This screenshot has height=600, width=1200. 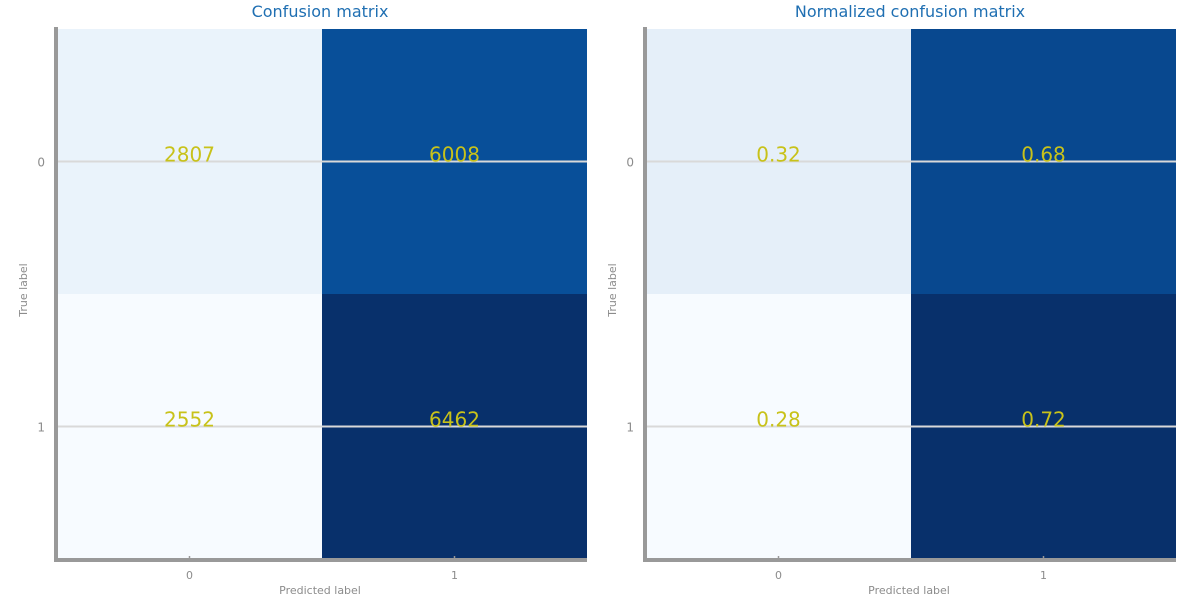 I want to click on cell-value-label: 6462, so click(x=454, y=420).